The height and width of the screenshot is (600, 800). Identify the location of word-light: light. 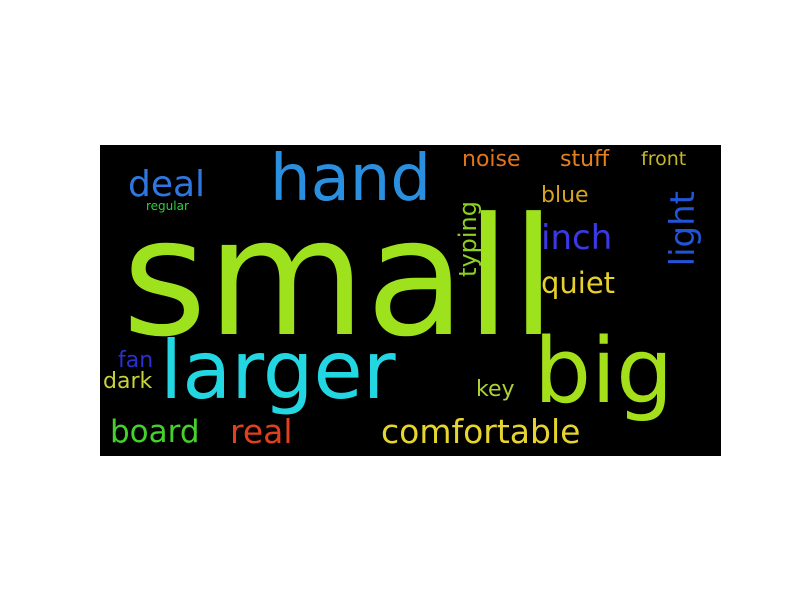
(683, 229).